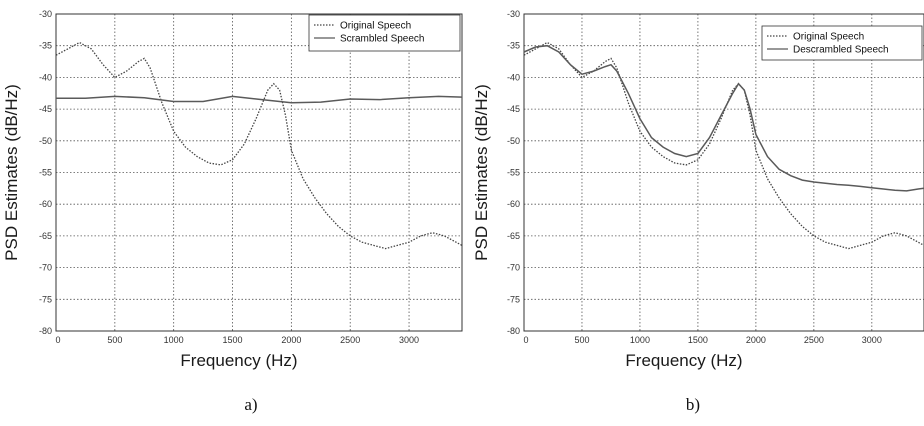  I want to click on legend-entry-label: Scrambled Speech, so click(382, 39).